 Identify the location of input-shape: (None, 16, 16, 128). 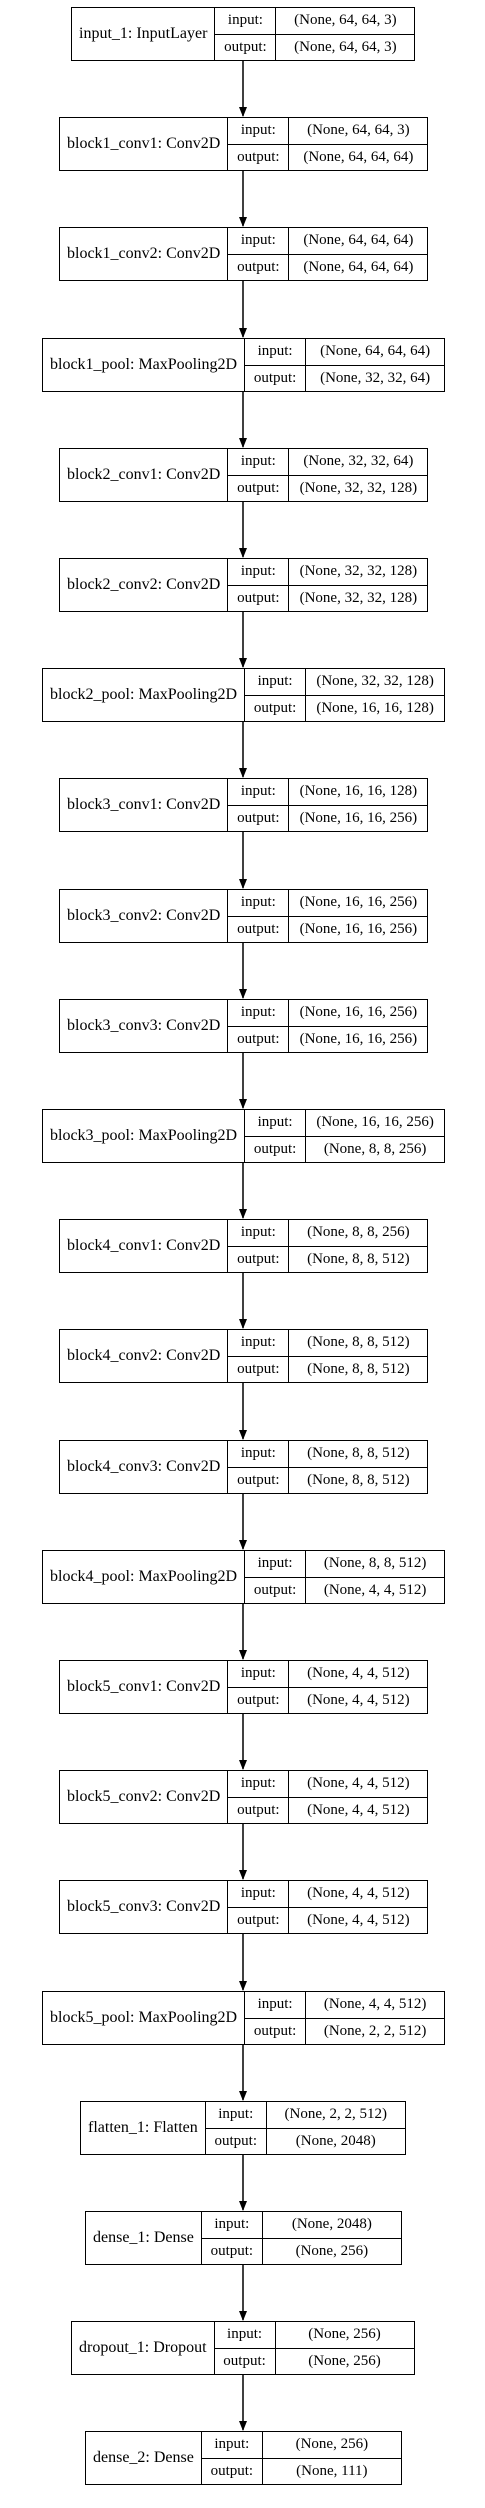
(358, 792).